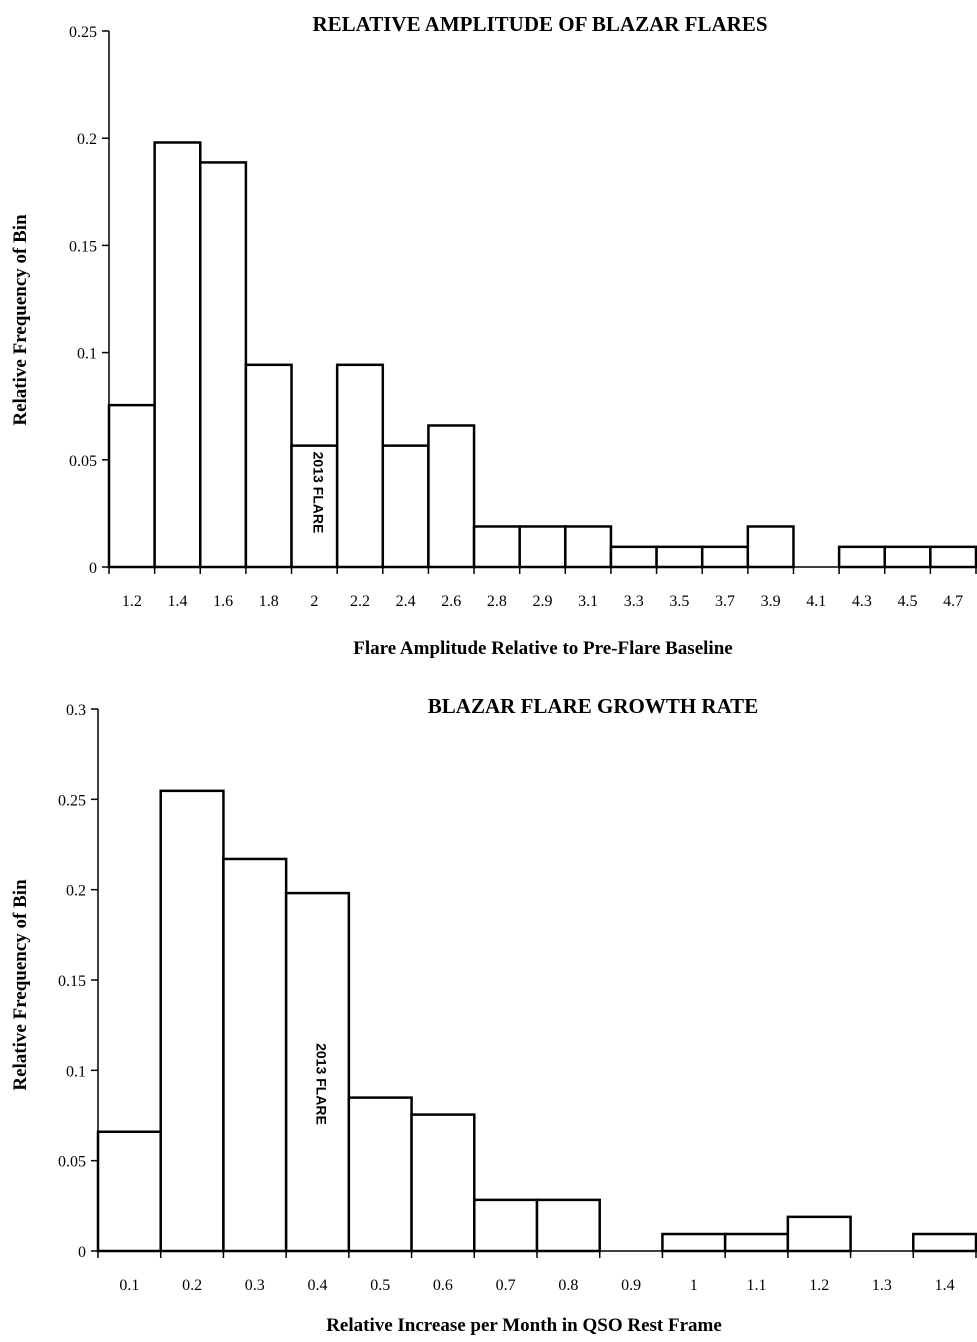 The height and width of the screenshot is (1342, 977). What do you see at coordinates (908, 601) in the screenshot?
I see `x-tick-label: 4.5` at bounding box center [908, 601].